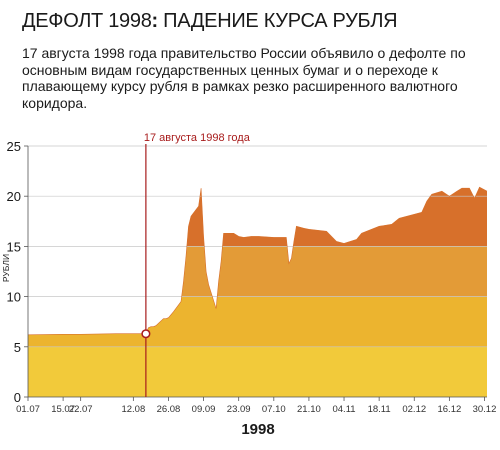 This screenshot has width=500, height=450. What do you see at coordinates (449, 409) in the screenshot?
I see `x-tick-label-16.12: 16.12` at bounding box center [449, 409].